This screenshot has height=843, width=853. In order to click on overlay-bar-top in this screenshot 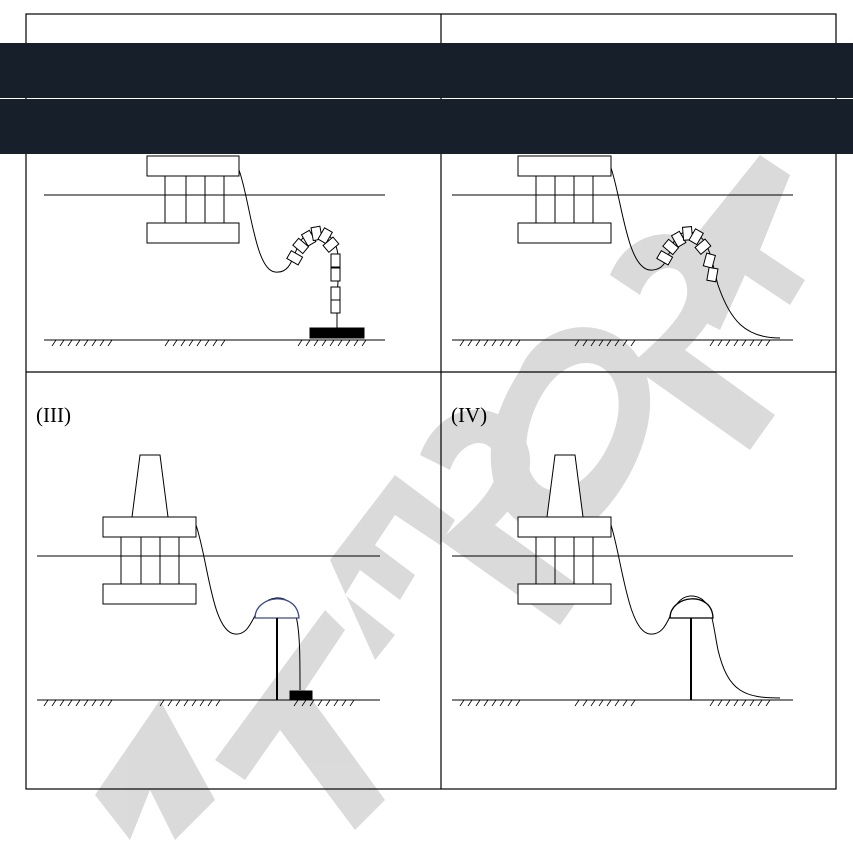, I will do `click(426, 70)`.